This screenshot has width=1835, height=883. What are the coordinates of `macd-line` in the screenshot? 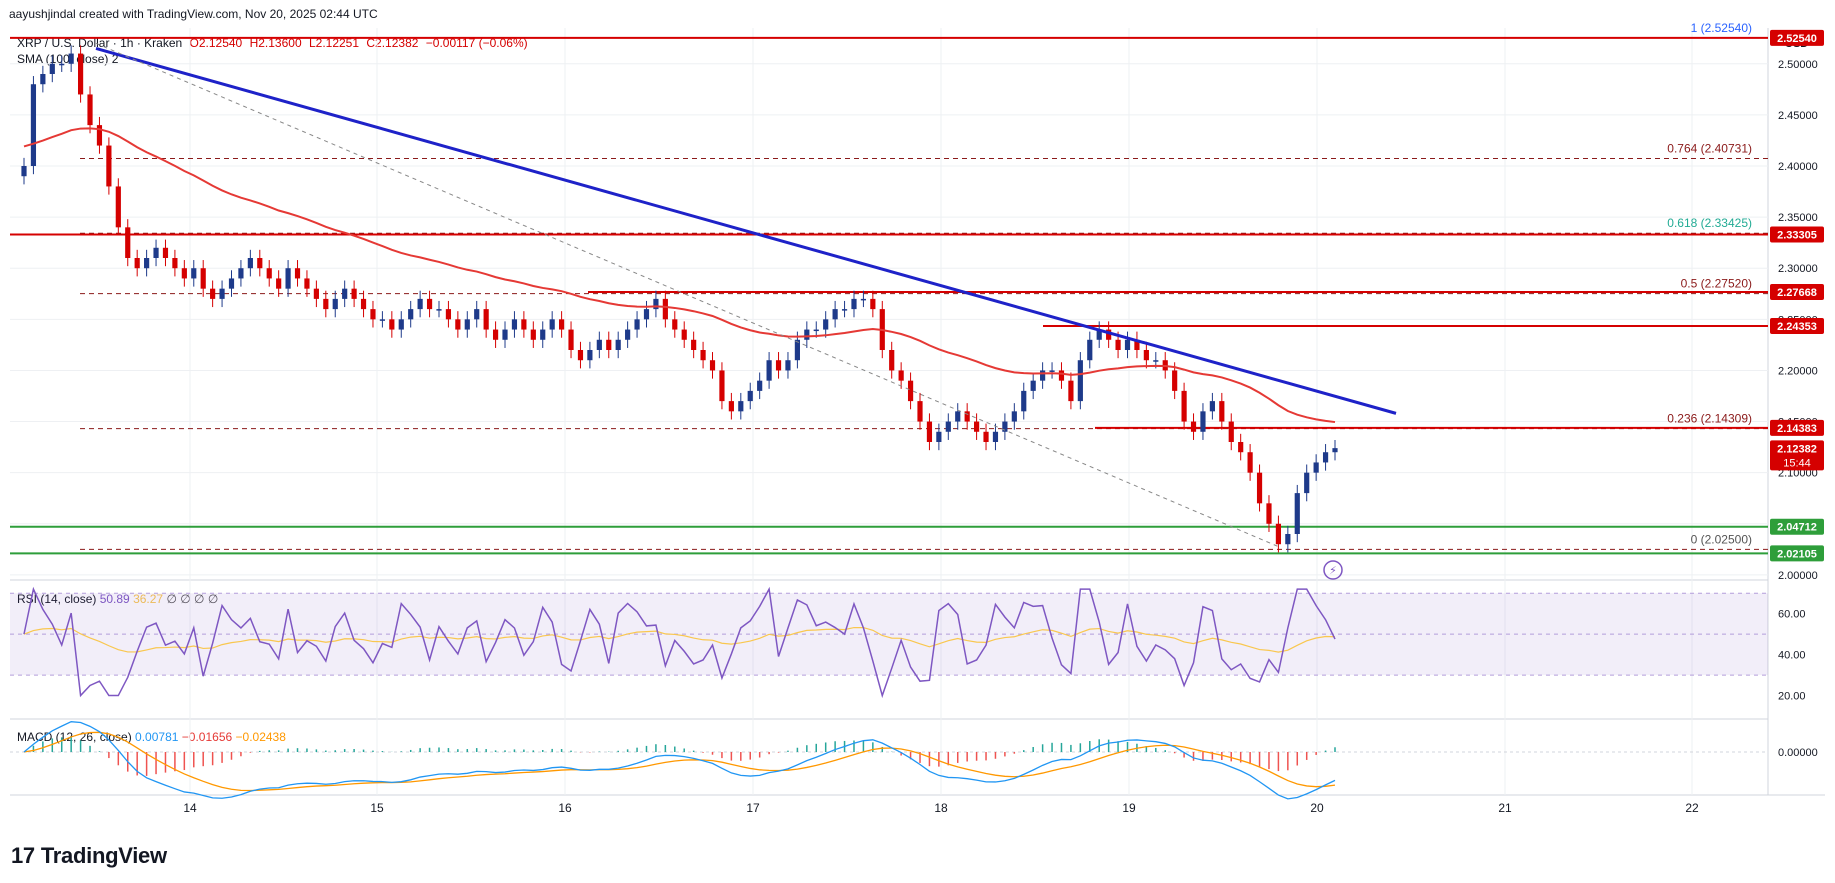 It's located at (679, 760).